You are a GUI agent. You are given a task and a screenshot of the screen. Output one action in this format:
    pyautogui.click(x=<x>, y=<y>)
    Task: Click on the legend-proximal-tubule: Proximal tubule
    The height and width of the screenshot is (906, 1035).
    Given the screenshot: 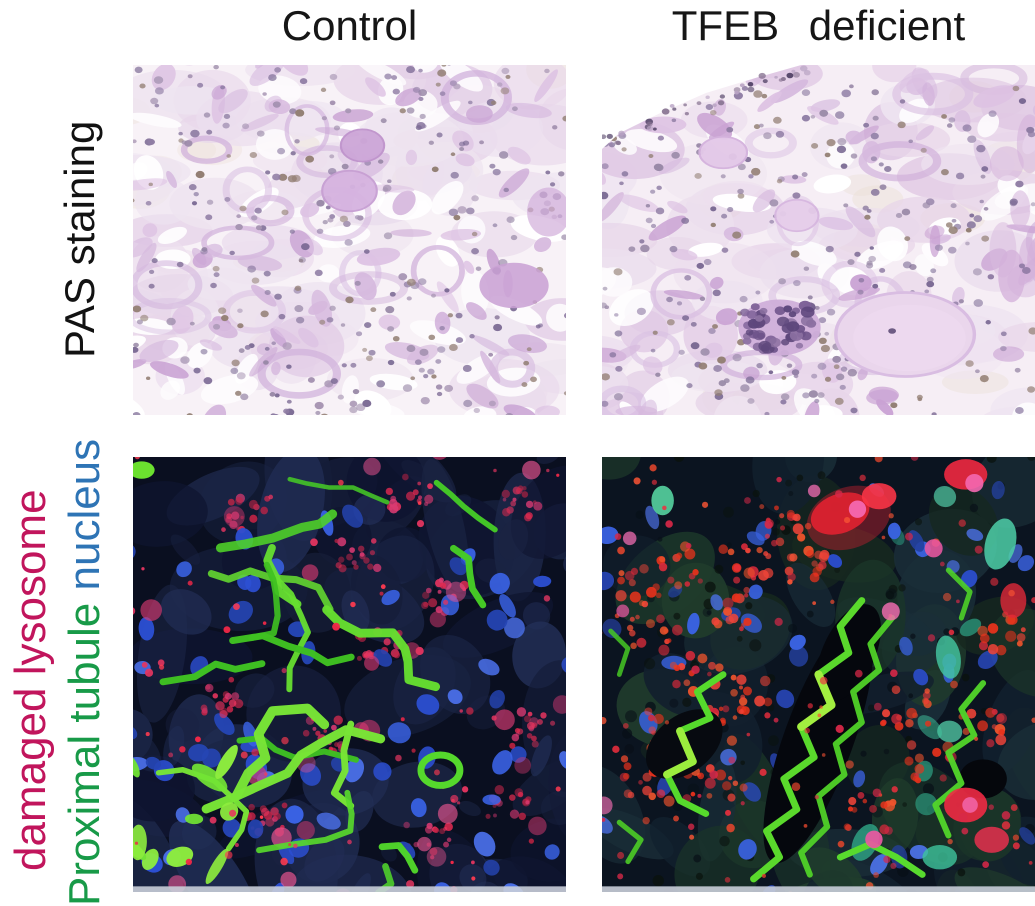 What is the action you would take?
    pyautogui.click(x=84, y=754)
    